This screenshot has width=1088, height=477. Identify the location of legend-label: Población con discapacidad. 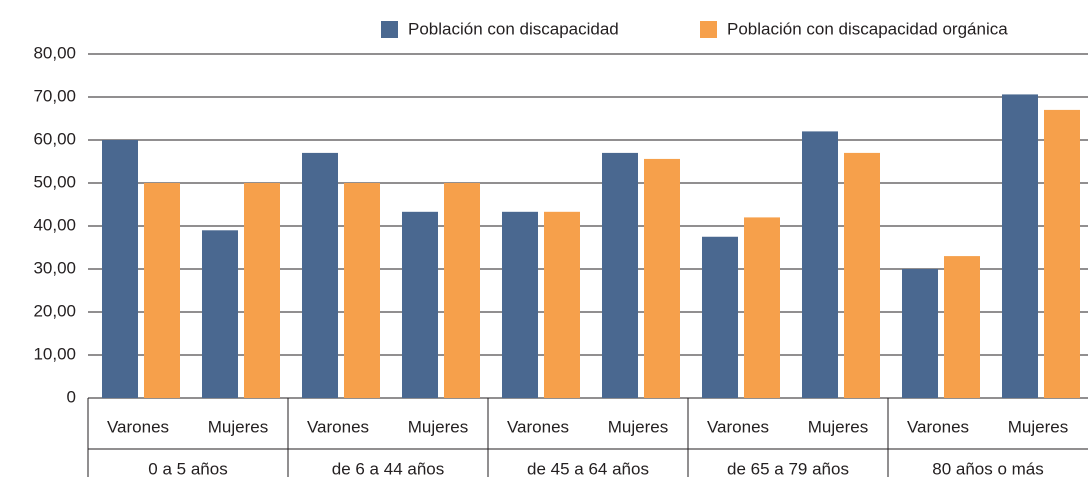
(513, 28).